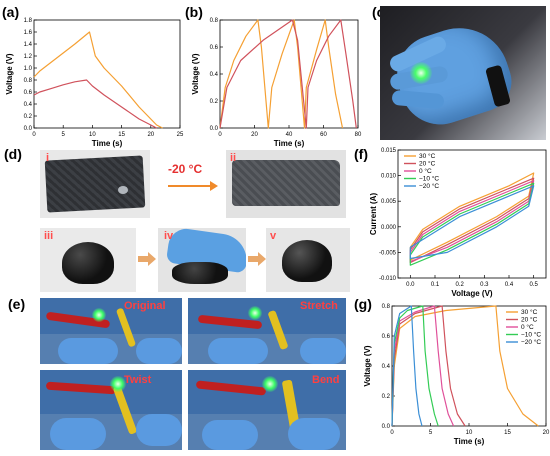  Describe the element at coordinates (388, 279) in the screenshot. I see `y-tick-label: -0.010` at that location.